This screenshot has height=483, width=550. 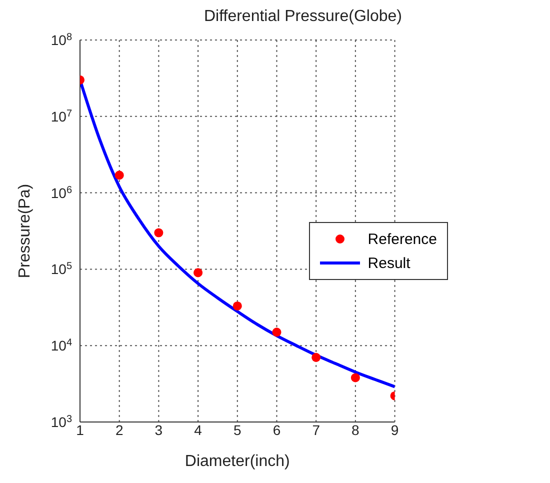 I want to click on y-tick-label: 10$^{6}$, so click(x=61, y=192).